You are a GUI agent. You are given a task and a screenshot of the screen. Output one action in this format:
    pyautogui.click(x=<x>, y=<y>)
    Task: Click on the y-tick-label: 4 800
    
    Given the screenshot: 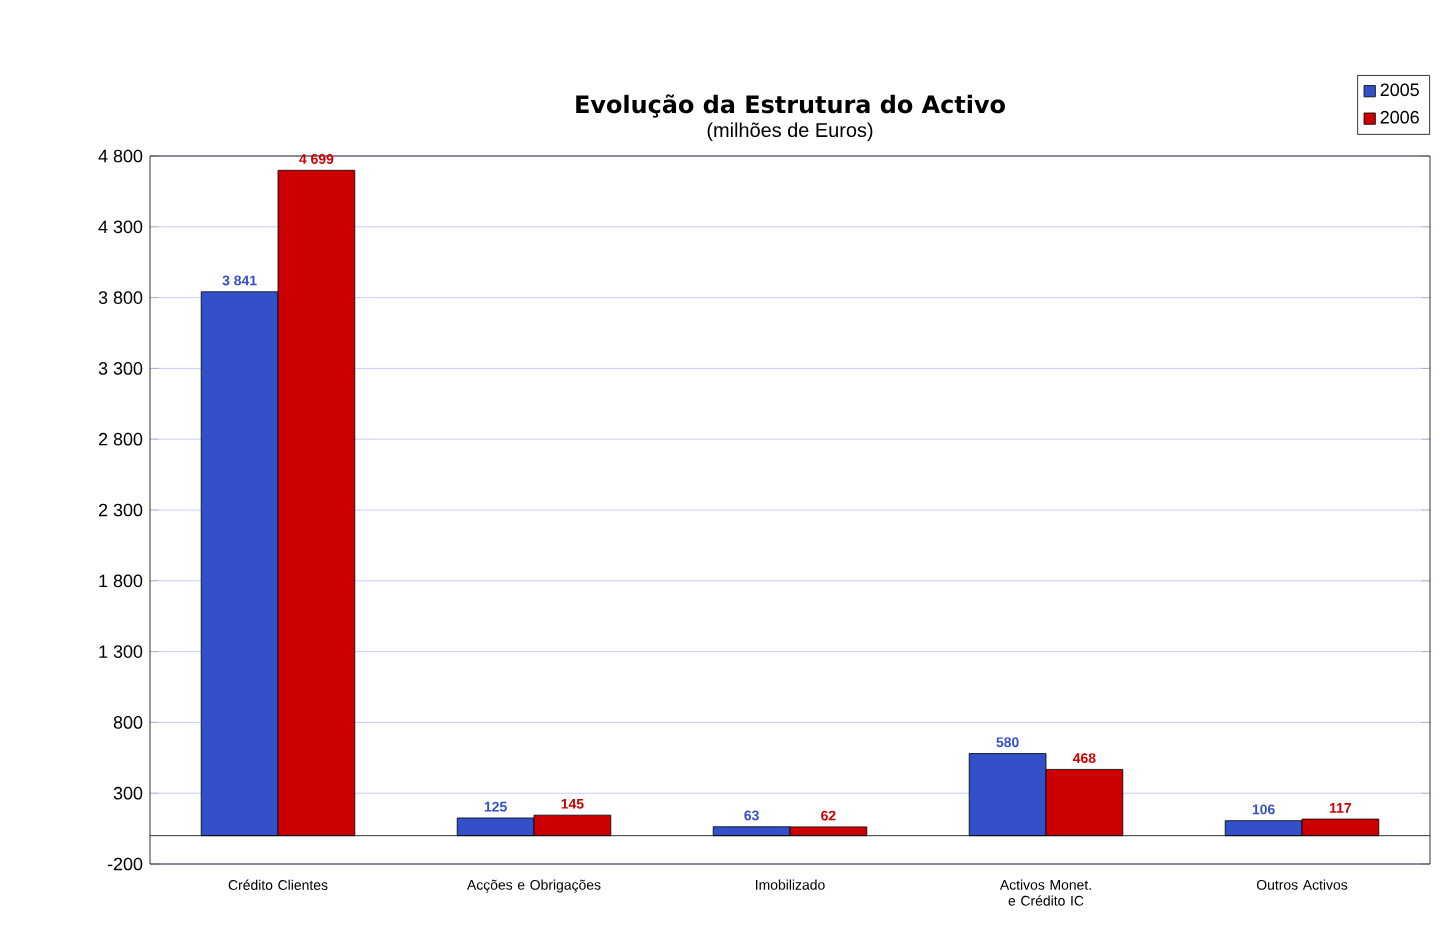 What is the action you would take?
    pyautogui.click(x=120, y=156)
    